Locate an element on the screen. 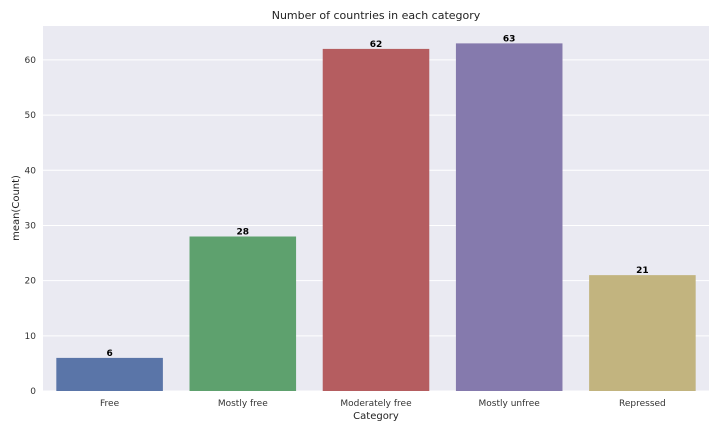  bar-mostly-unfree is located at coordinates (509, 217).